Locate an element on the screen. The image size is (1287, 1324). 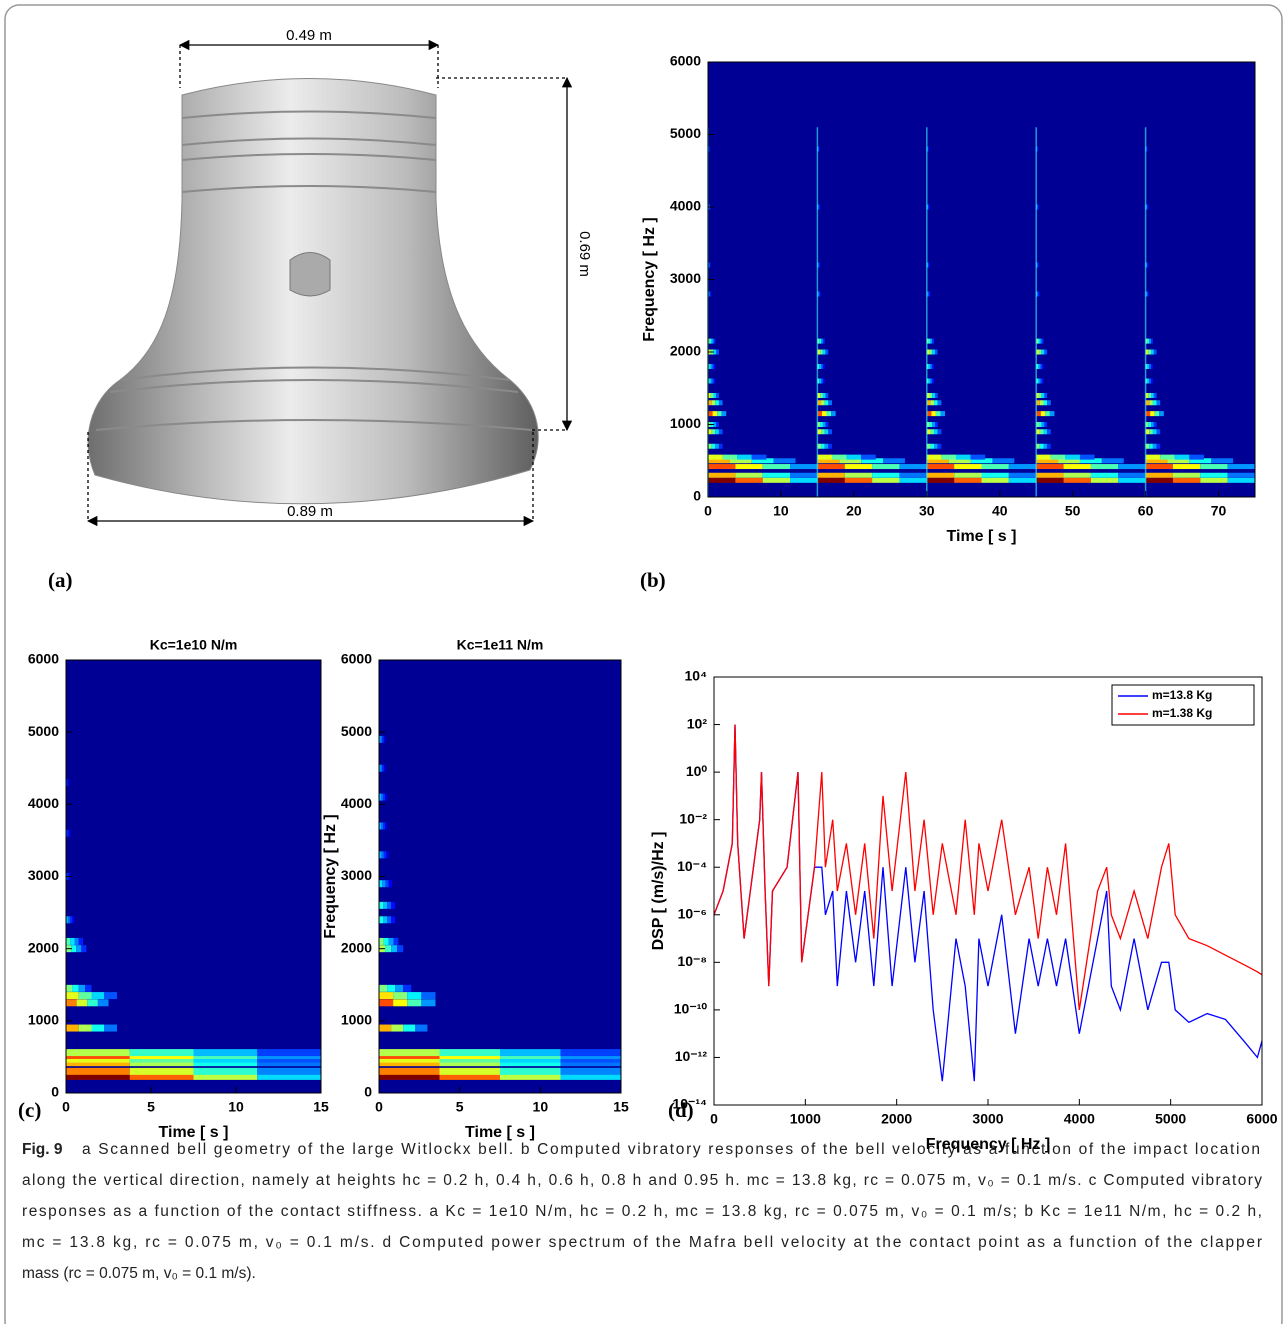
x-tick-label: 10 is located at coordinates (236, 1107).